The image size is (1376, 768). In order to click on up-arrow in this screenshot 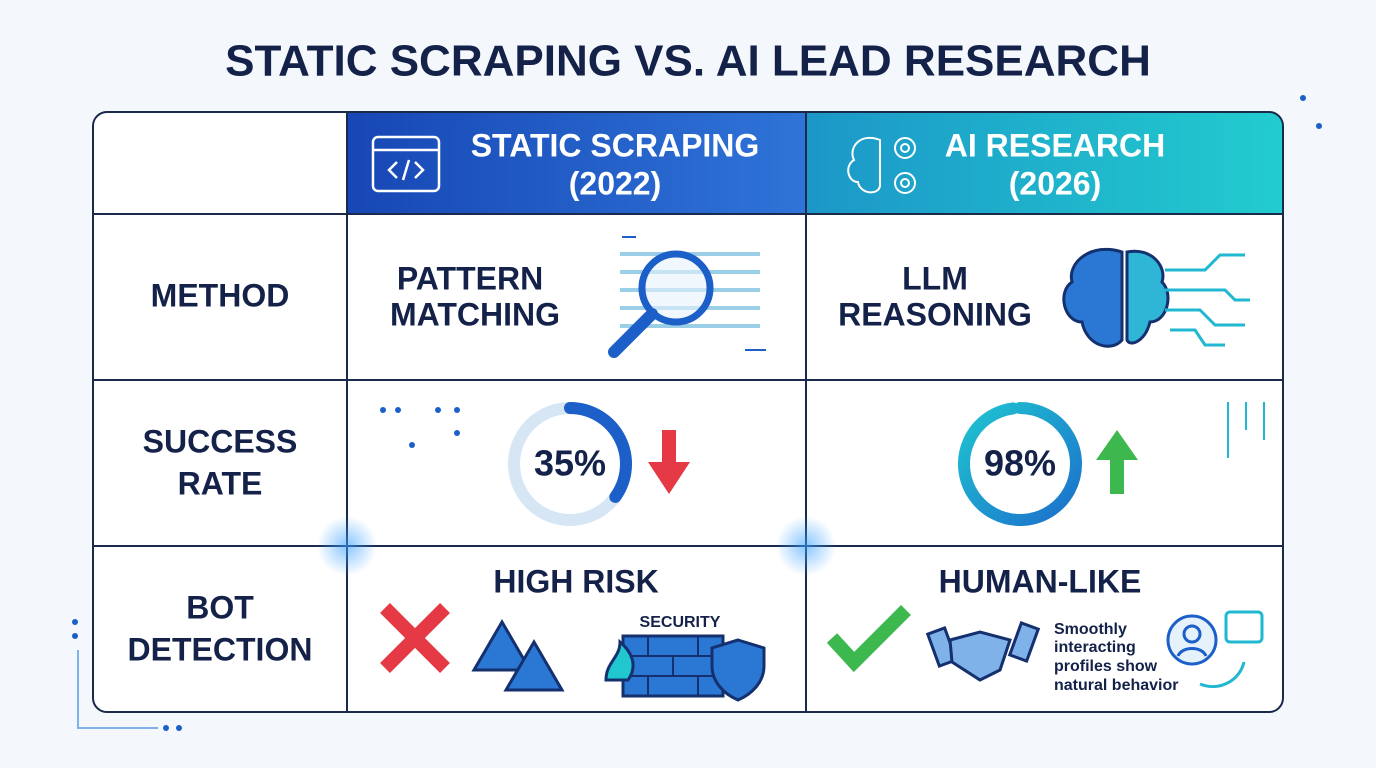, I will do `click(1117, 462)`.